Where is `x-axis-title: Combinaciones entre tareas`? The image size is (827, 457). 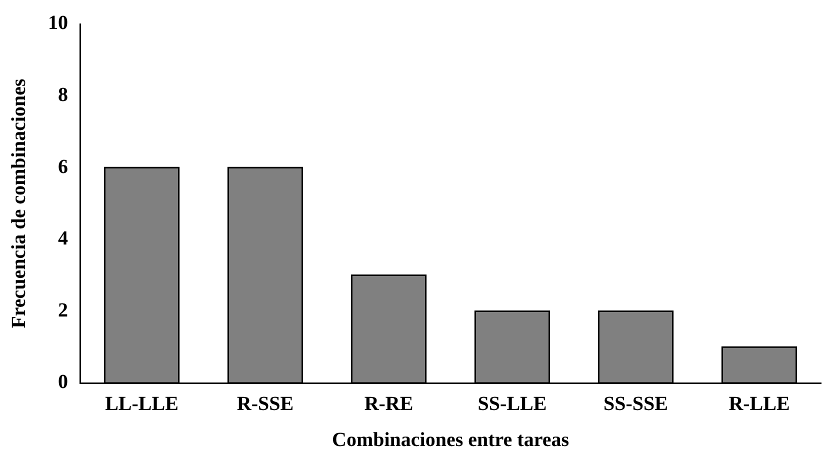 x-axis-title: Combinaciones entre tareas is located at coordinates (451, 440).